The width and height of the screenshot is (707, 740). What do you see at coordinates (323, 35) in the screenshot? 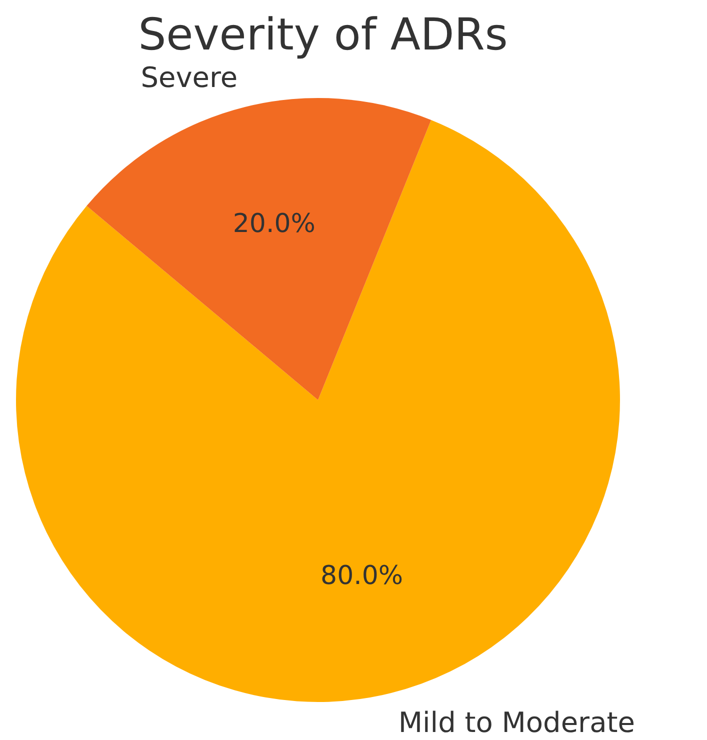
I see `chart-title: Severity of ADRs` at bounding box center [323, 35].